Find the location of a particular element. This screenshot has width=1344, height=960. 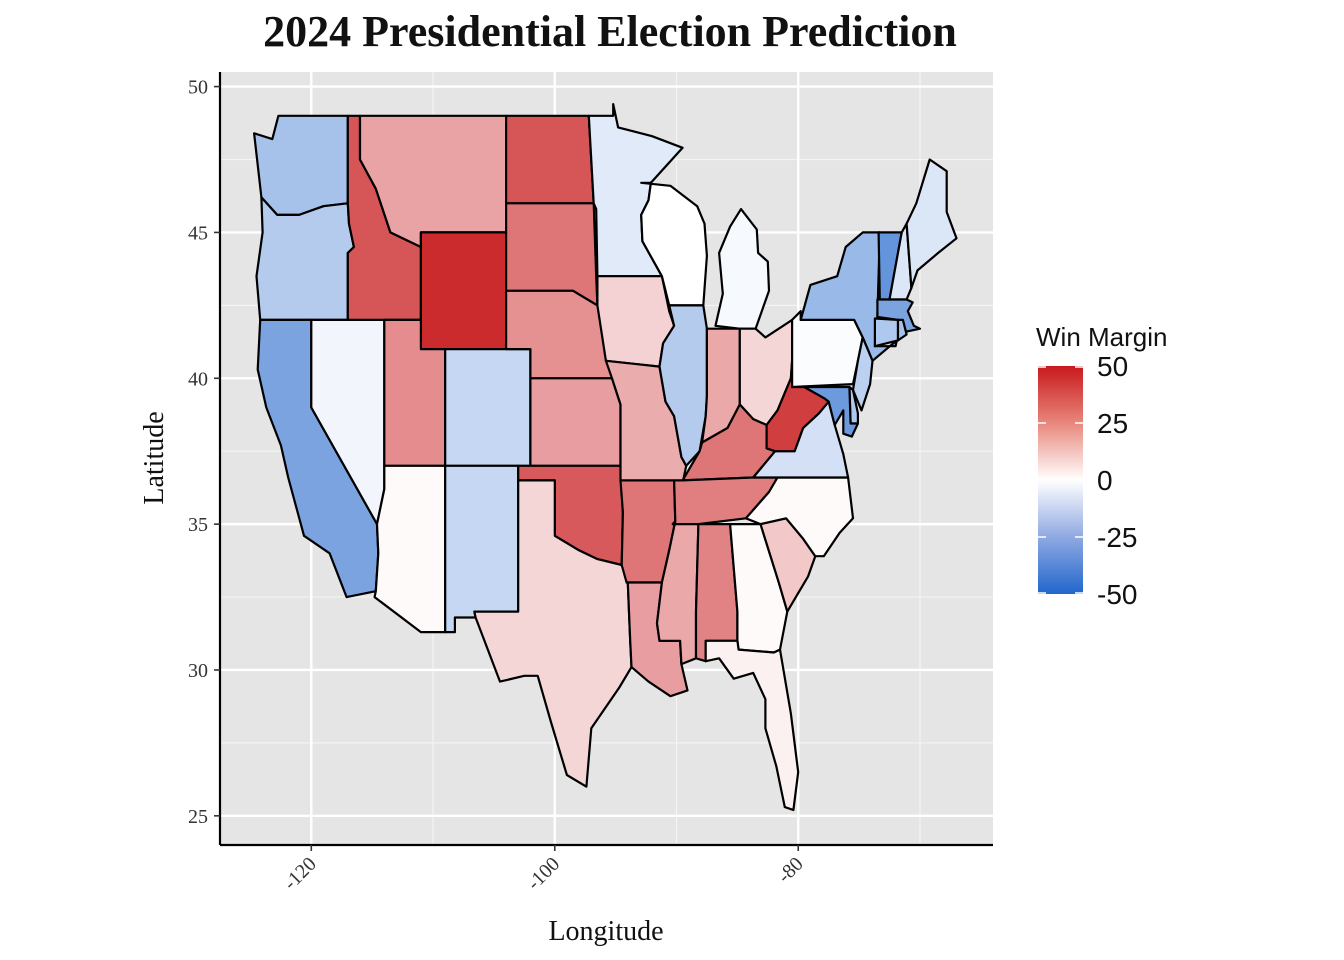

state-or is located at coordinates (305, 258).